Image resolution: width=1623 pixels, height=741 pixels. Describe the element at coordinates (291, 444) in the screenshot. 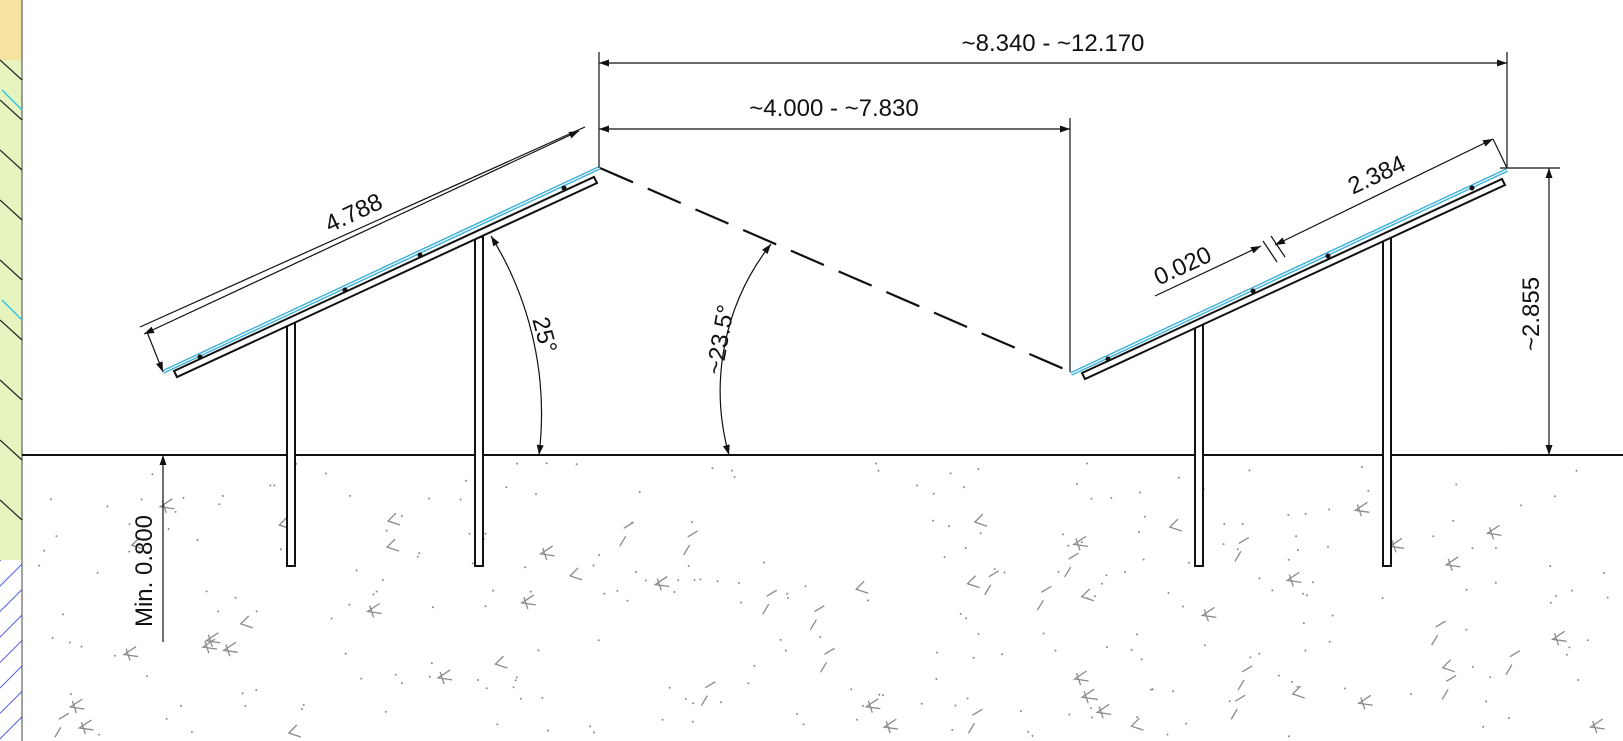

I see `left-front-post` at that location.